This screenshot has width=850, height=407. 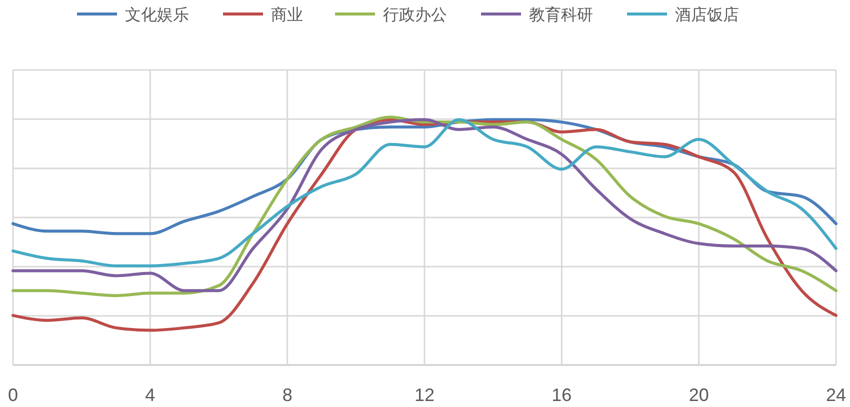 What do you see at coordinates (561, 14) in the screenshot?
I see `legend-label: 教育科研` at bounding box center [561, 14].